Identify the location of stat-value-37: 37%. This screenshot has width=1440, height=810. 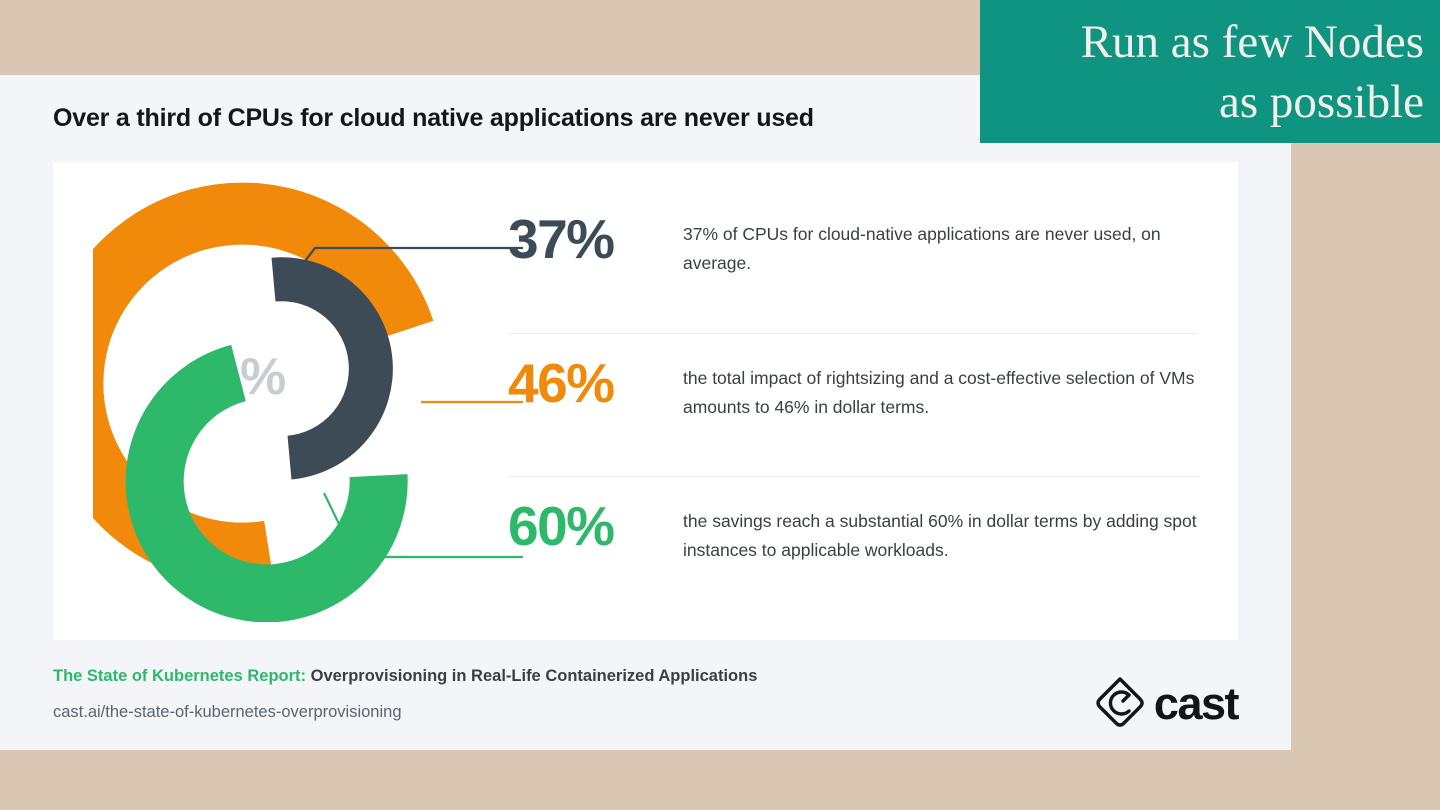
(561, 239).